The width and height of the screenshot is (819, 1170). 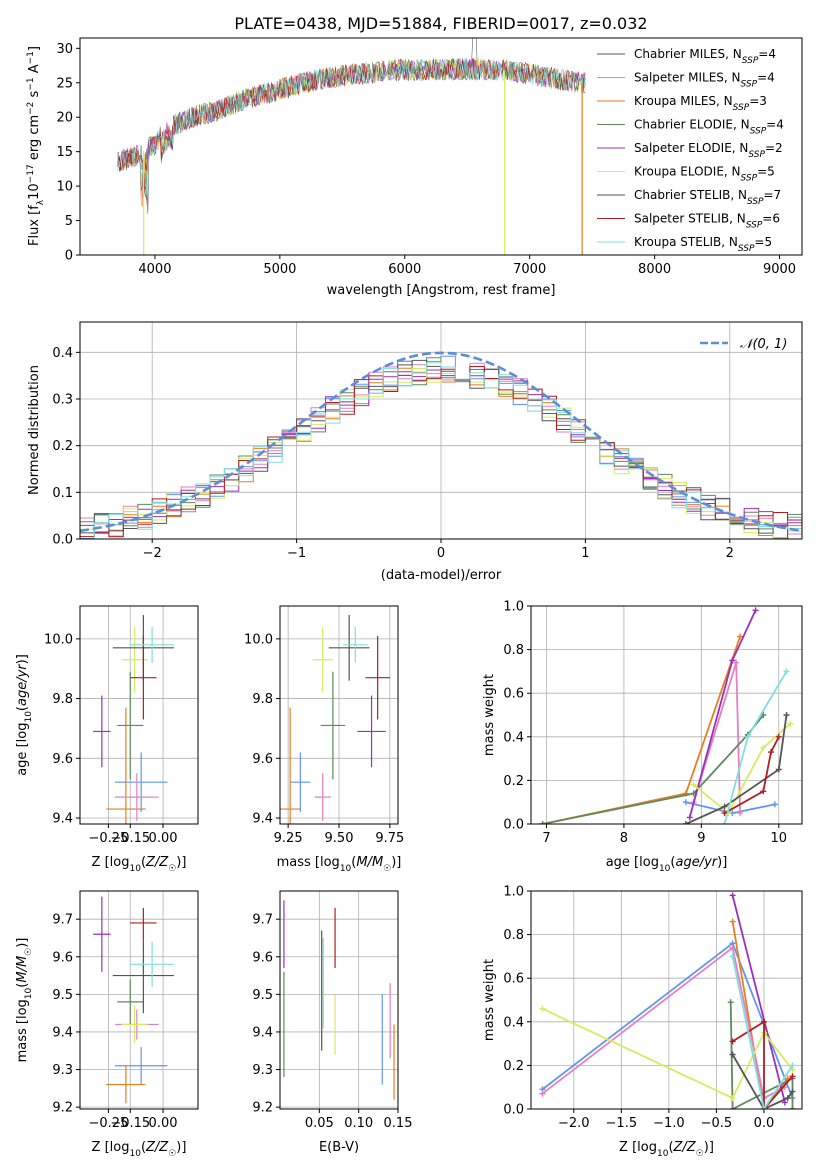 I want to click on x-tick-label: 0.0, so click(x=764, y=1123).